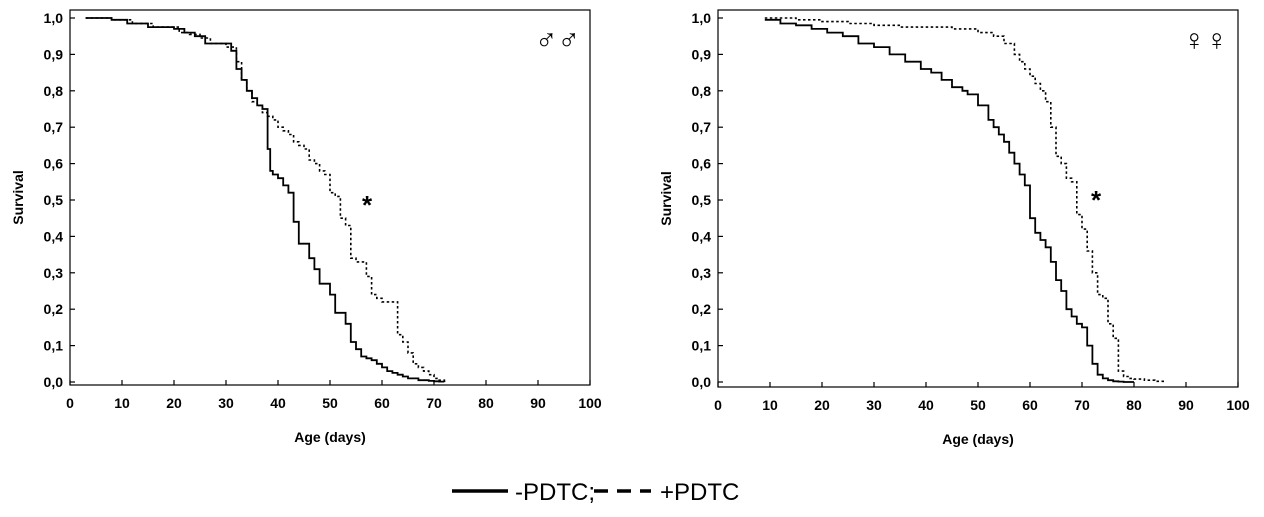 Image resolution: width=1264 pixels, height=517 pixels. I want to click on chart1-x-tick-label: 40, so click(278, 403).